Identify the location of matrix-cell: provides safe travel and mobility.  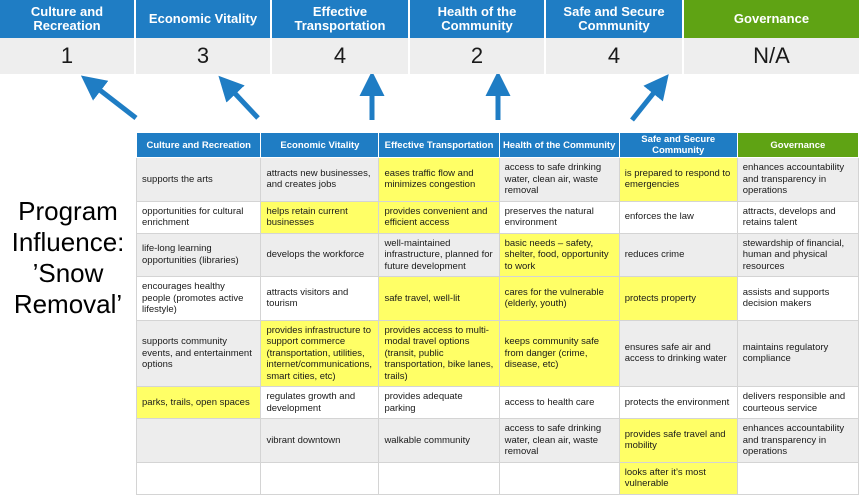
(678, 440).